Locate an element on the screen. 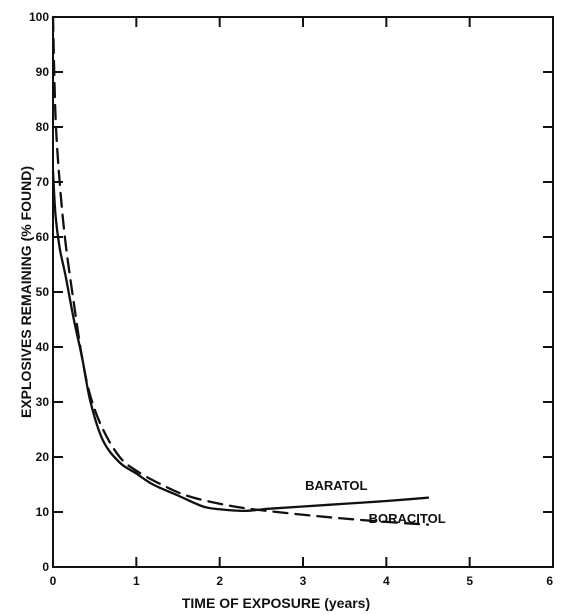 The height and width of the screenshot is (615, 568). x-axis-label: TIME OF EXPOSURE (years) is located at coordinates (276, 603).